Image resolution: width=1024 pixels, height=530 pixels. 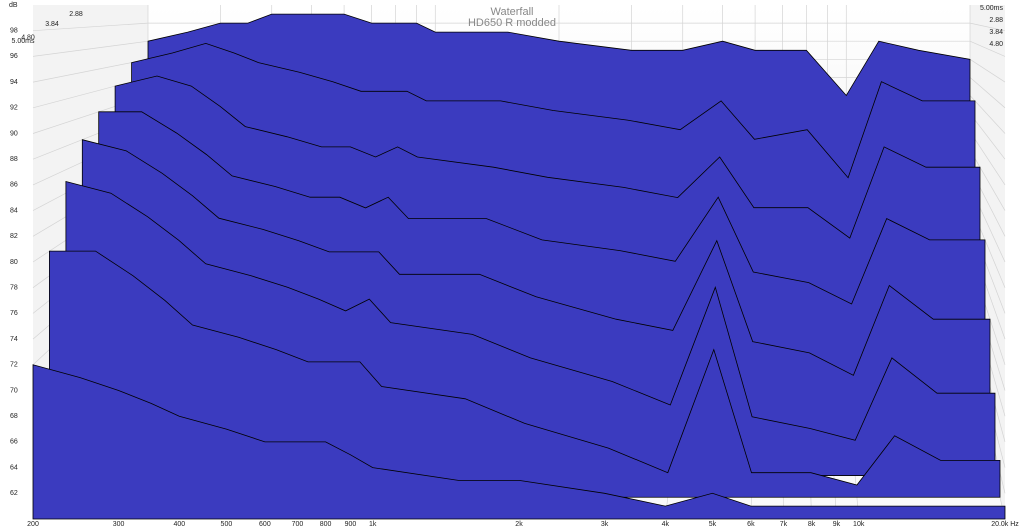 What do you see at coordinates (373, 524) in the screenshot?
I see `x-tick-label: 1k` at bounding box center [373, 524].